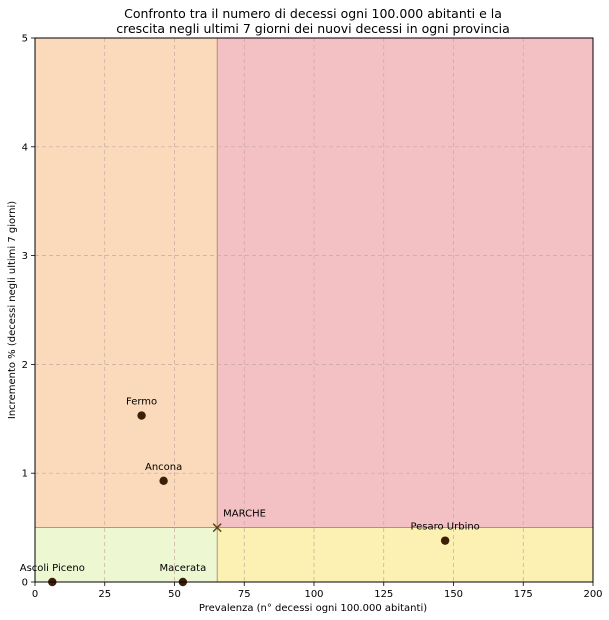 The height and width of the screenshot is (620, 609). What do you see at coordinates (141, 402) in the screenshot?
I see `data-point-label: Fermo` at bounding box center [141, 402].